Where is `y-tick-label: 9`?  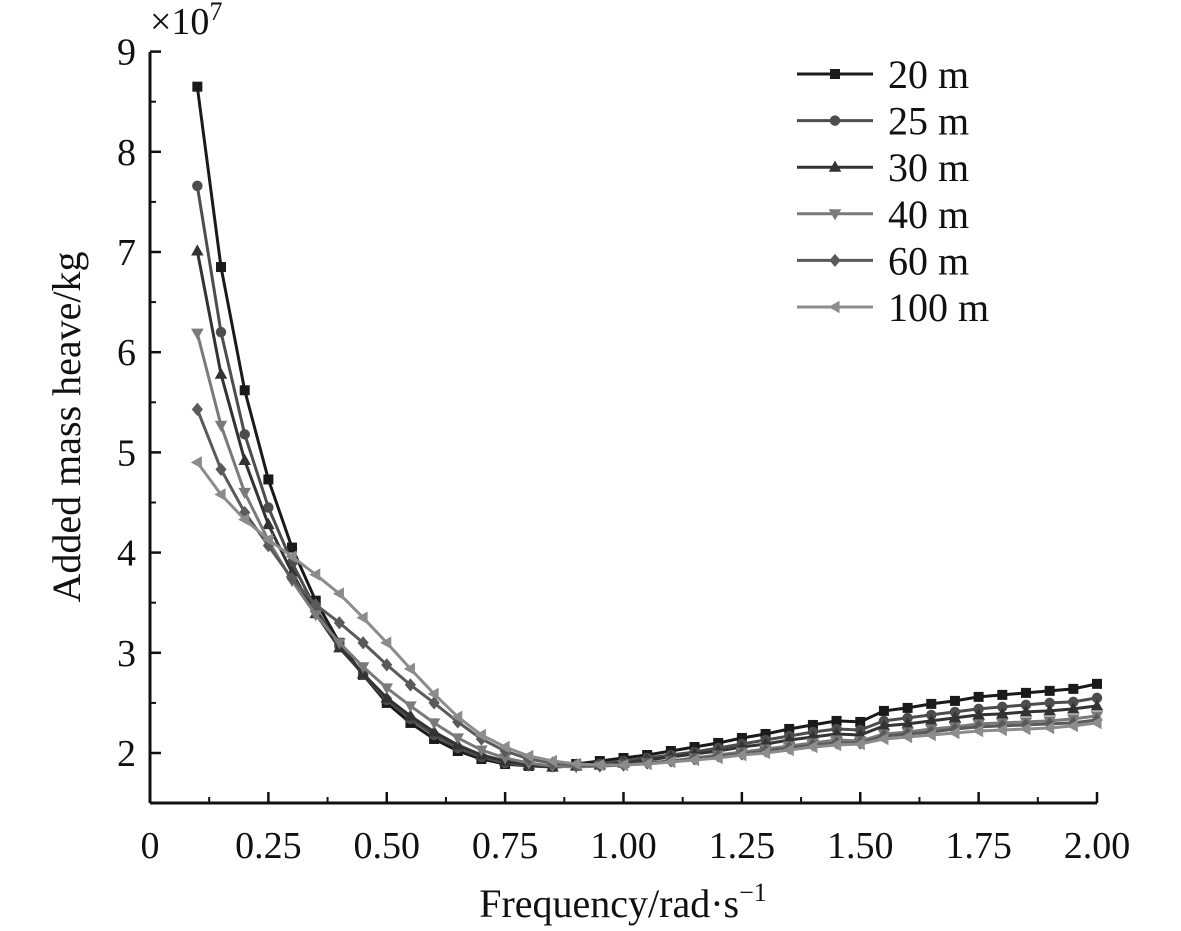 y-tick-label: 9 is located at coordinates (126, 53).